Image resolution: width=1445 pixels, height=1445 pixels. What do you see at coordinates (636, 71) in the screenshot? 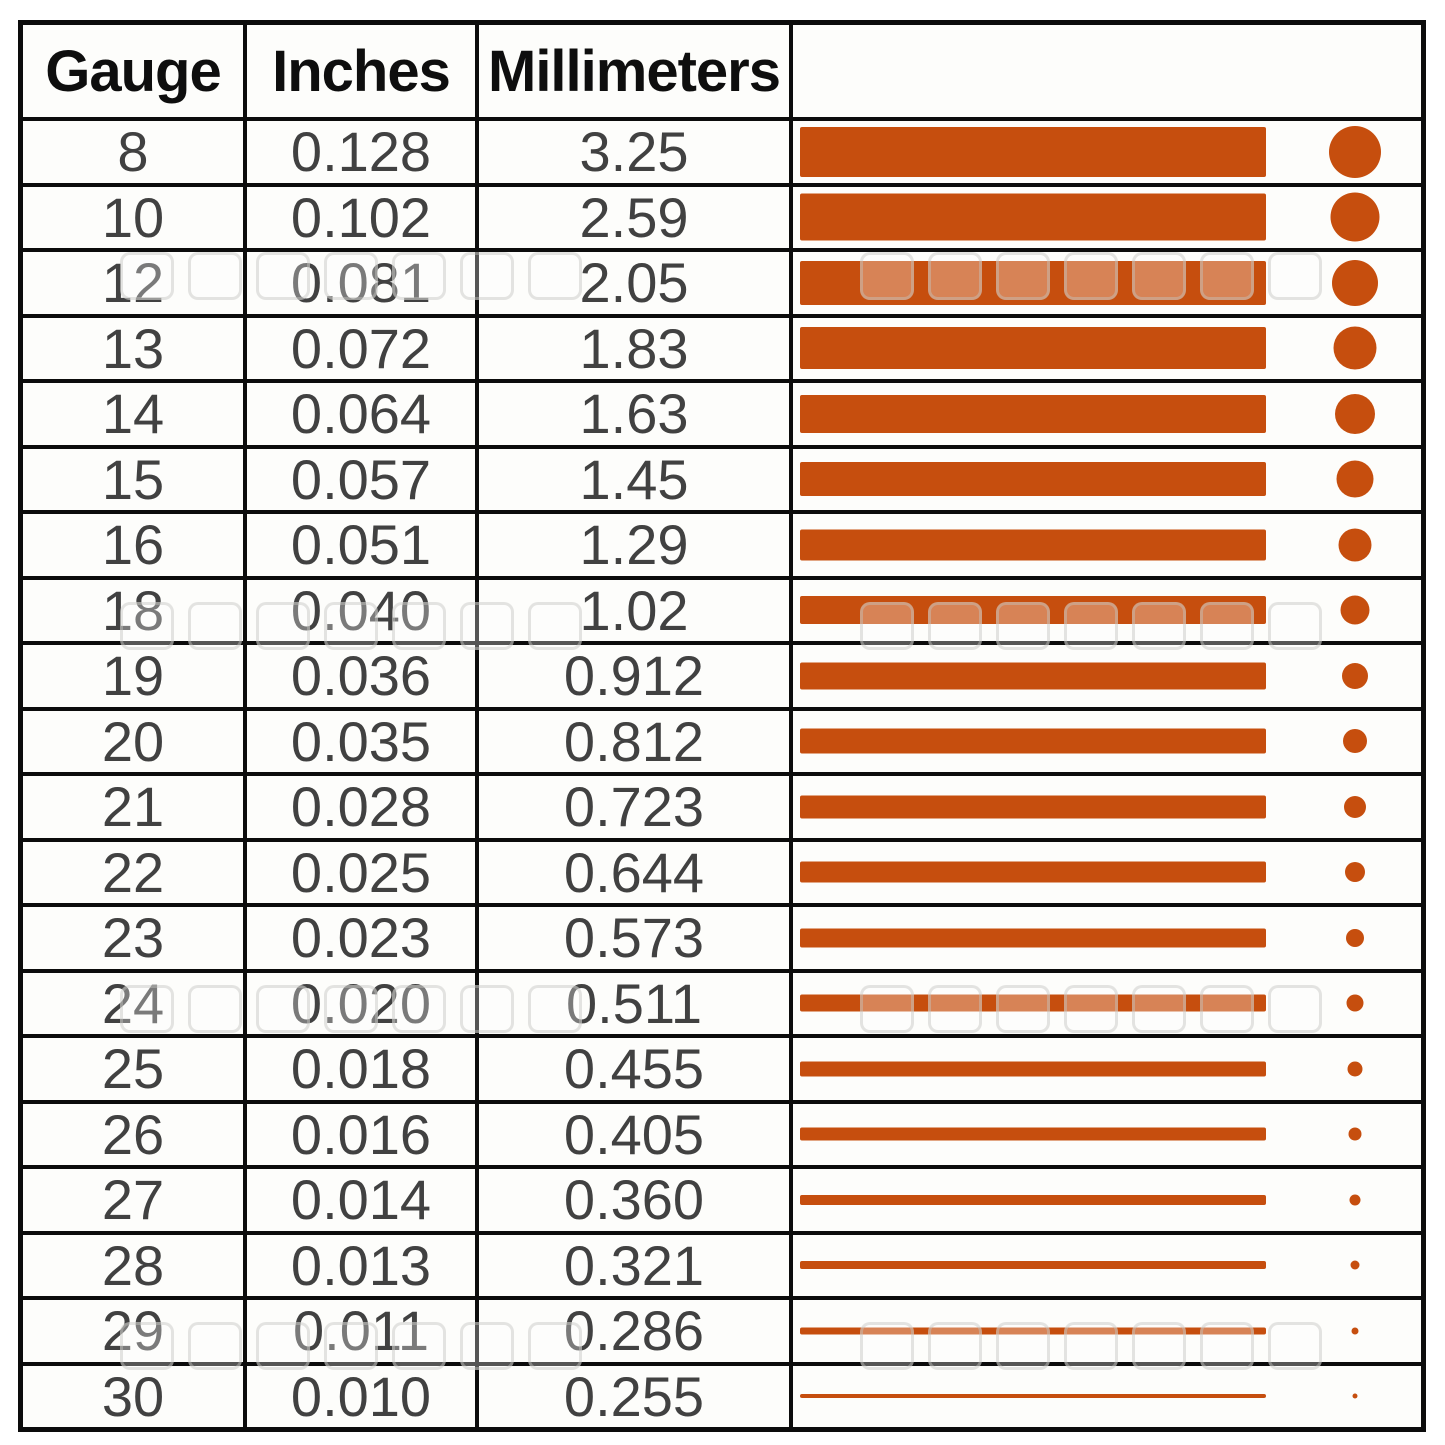
I see `column-header-millimeters: Millimeters` at bounding box center [636, 71].